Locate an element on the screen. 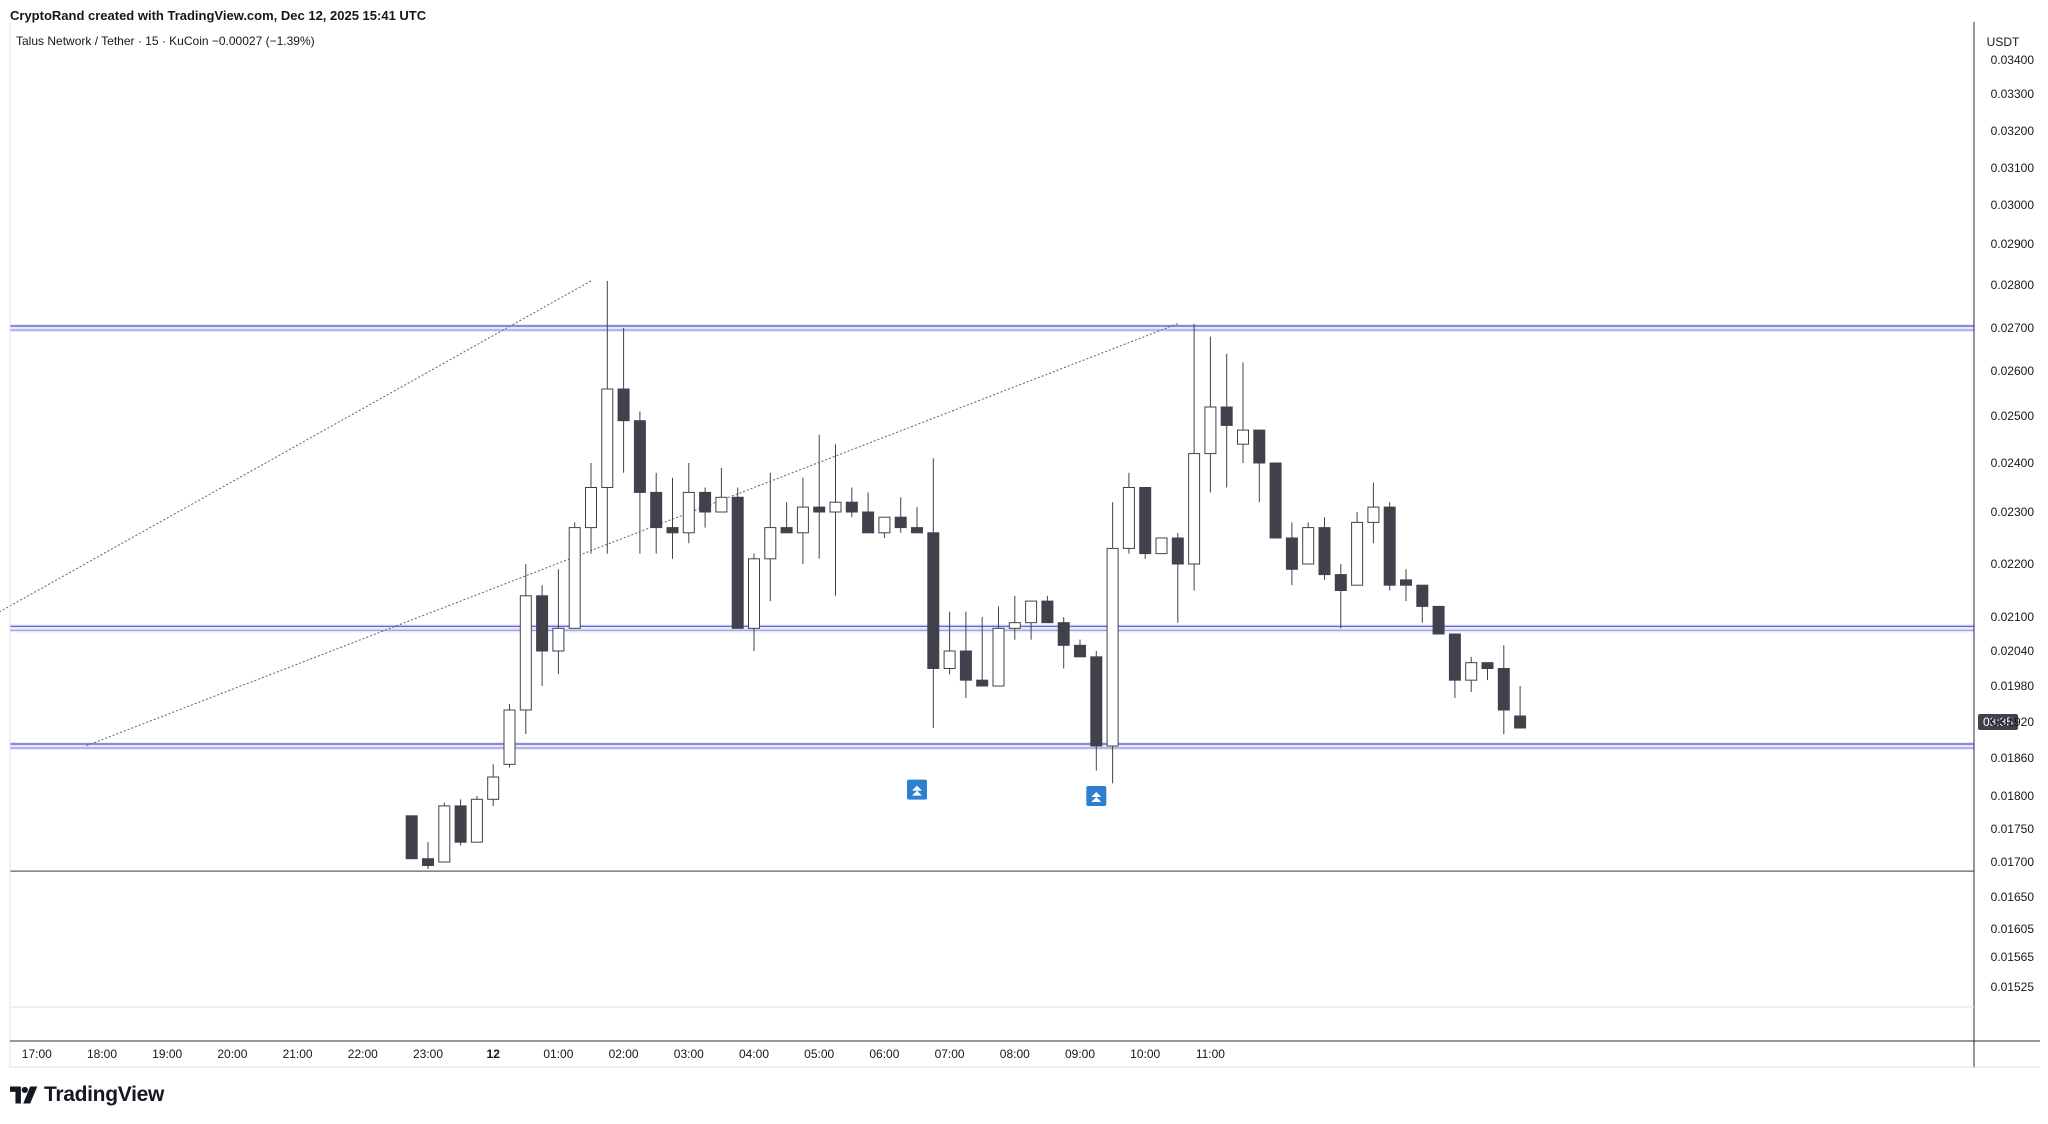  trendline is located at coordinates (296, 446).